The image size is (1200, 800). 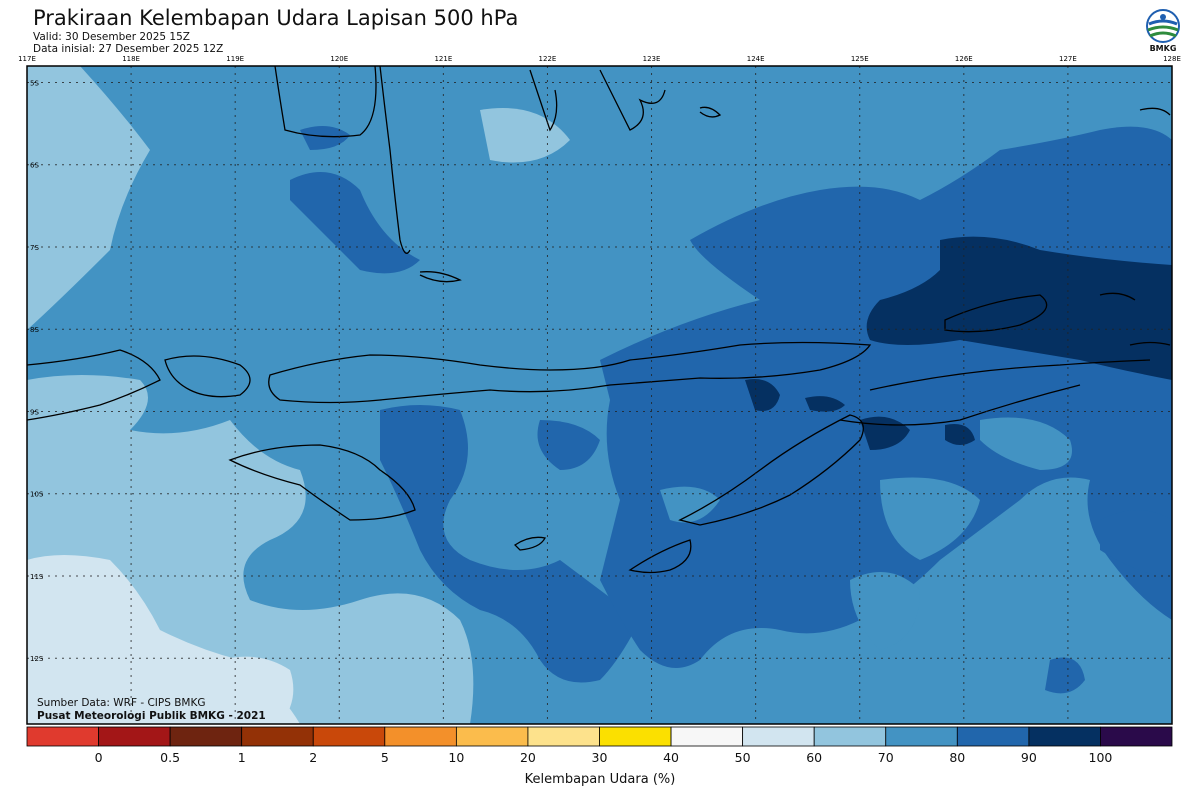 I want to click on lon-tick-label: 120E, so click(x=339, y=59).